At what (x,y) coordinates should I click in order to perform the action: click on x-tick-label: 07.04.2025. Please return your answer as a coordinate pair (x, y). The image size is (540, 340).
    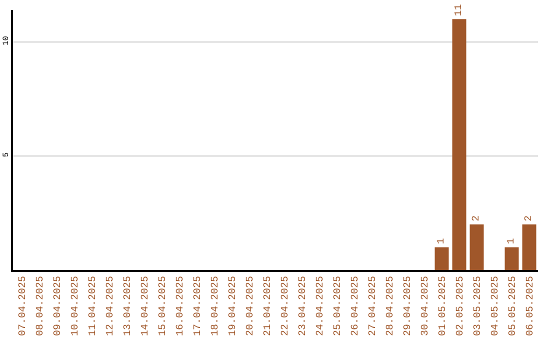
    Looking at the image, I should click on (23, 306).